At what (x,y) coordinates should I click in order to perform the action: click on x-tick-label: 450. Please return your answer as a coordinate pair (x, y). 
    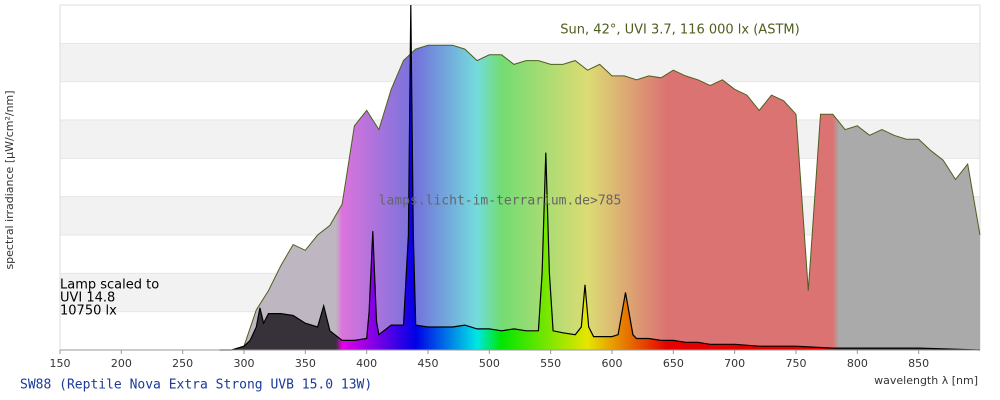
    Looking at the image, I should click on (428, 363).